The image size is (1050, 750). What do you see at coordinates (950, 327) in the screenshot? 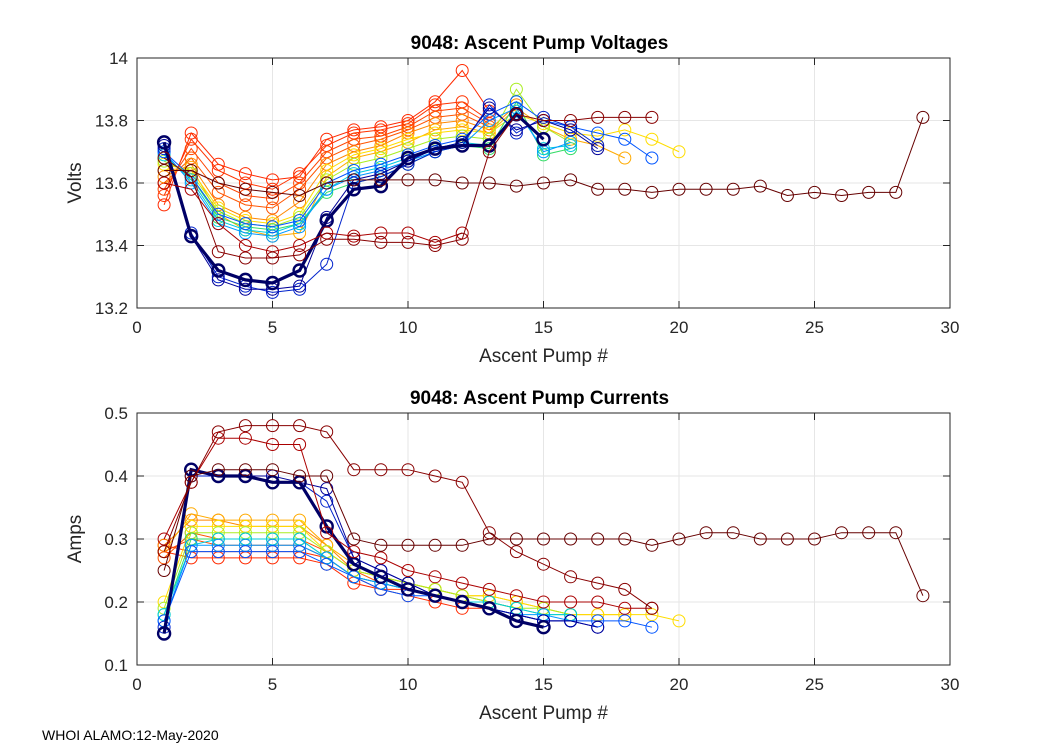
I see `x-tick-label: 30` at bounding box center [950, 327].